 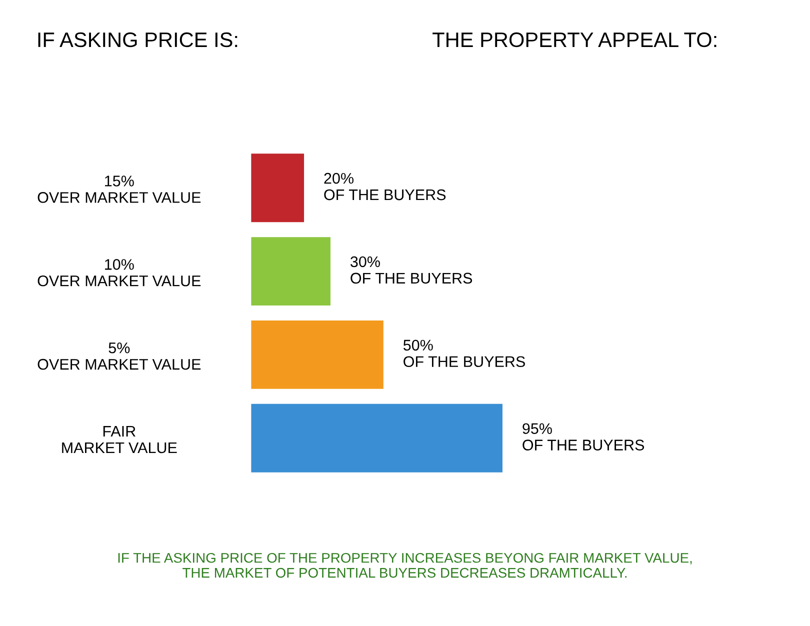 What do you see at coordinates (411, 270) in the screenshot?
I see `data-label: 30% OF THE BUYERS` at bounding box center [411, 270].